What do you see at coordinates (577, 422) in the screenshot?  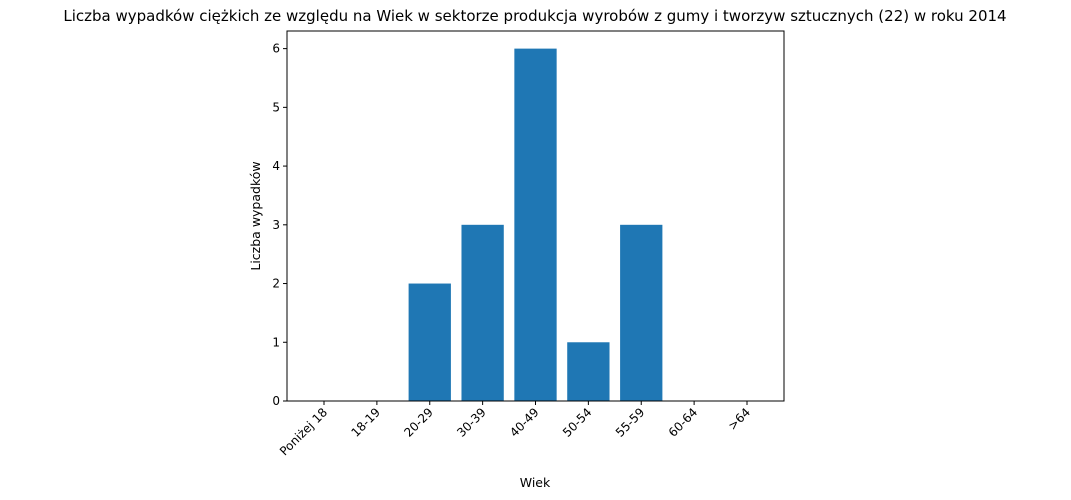 I see `x-tick-label-5: 50-54` at bounding box center [577, 422].